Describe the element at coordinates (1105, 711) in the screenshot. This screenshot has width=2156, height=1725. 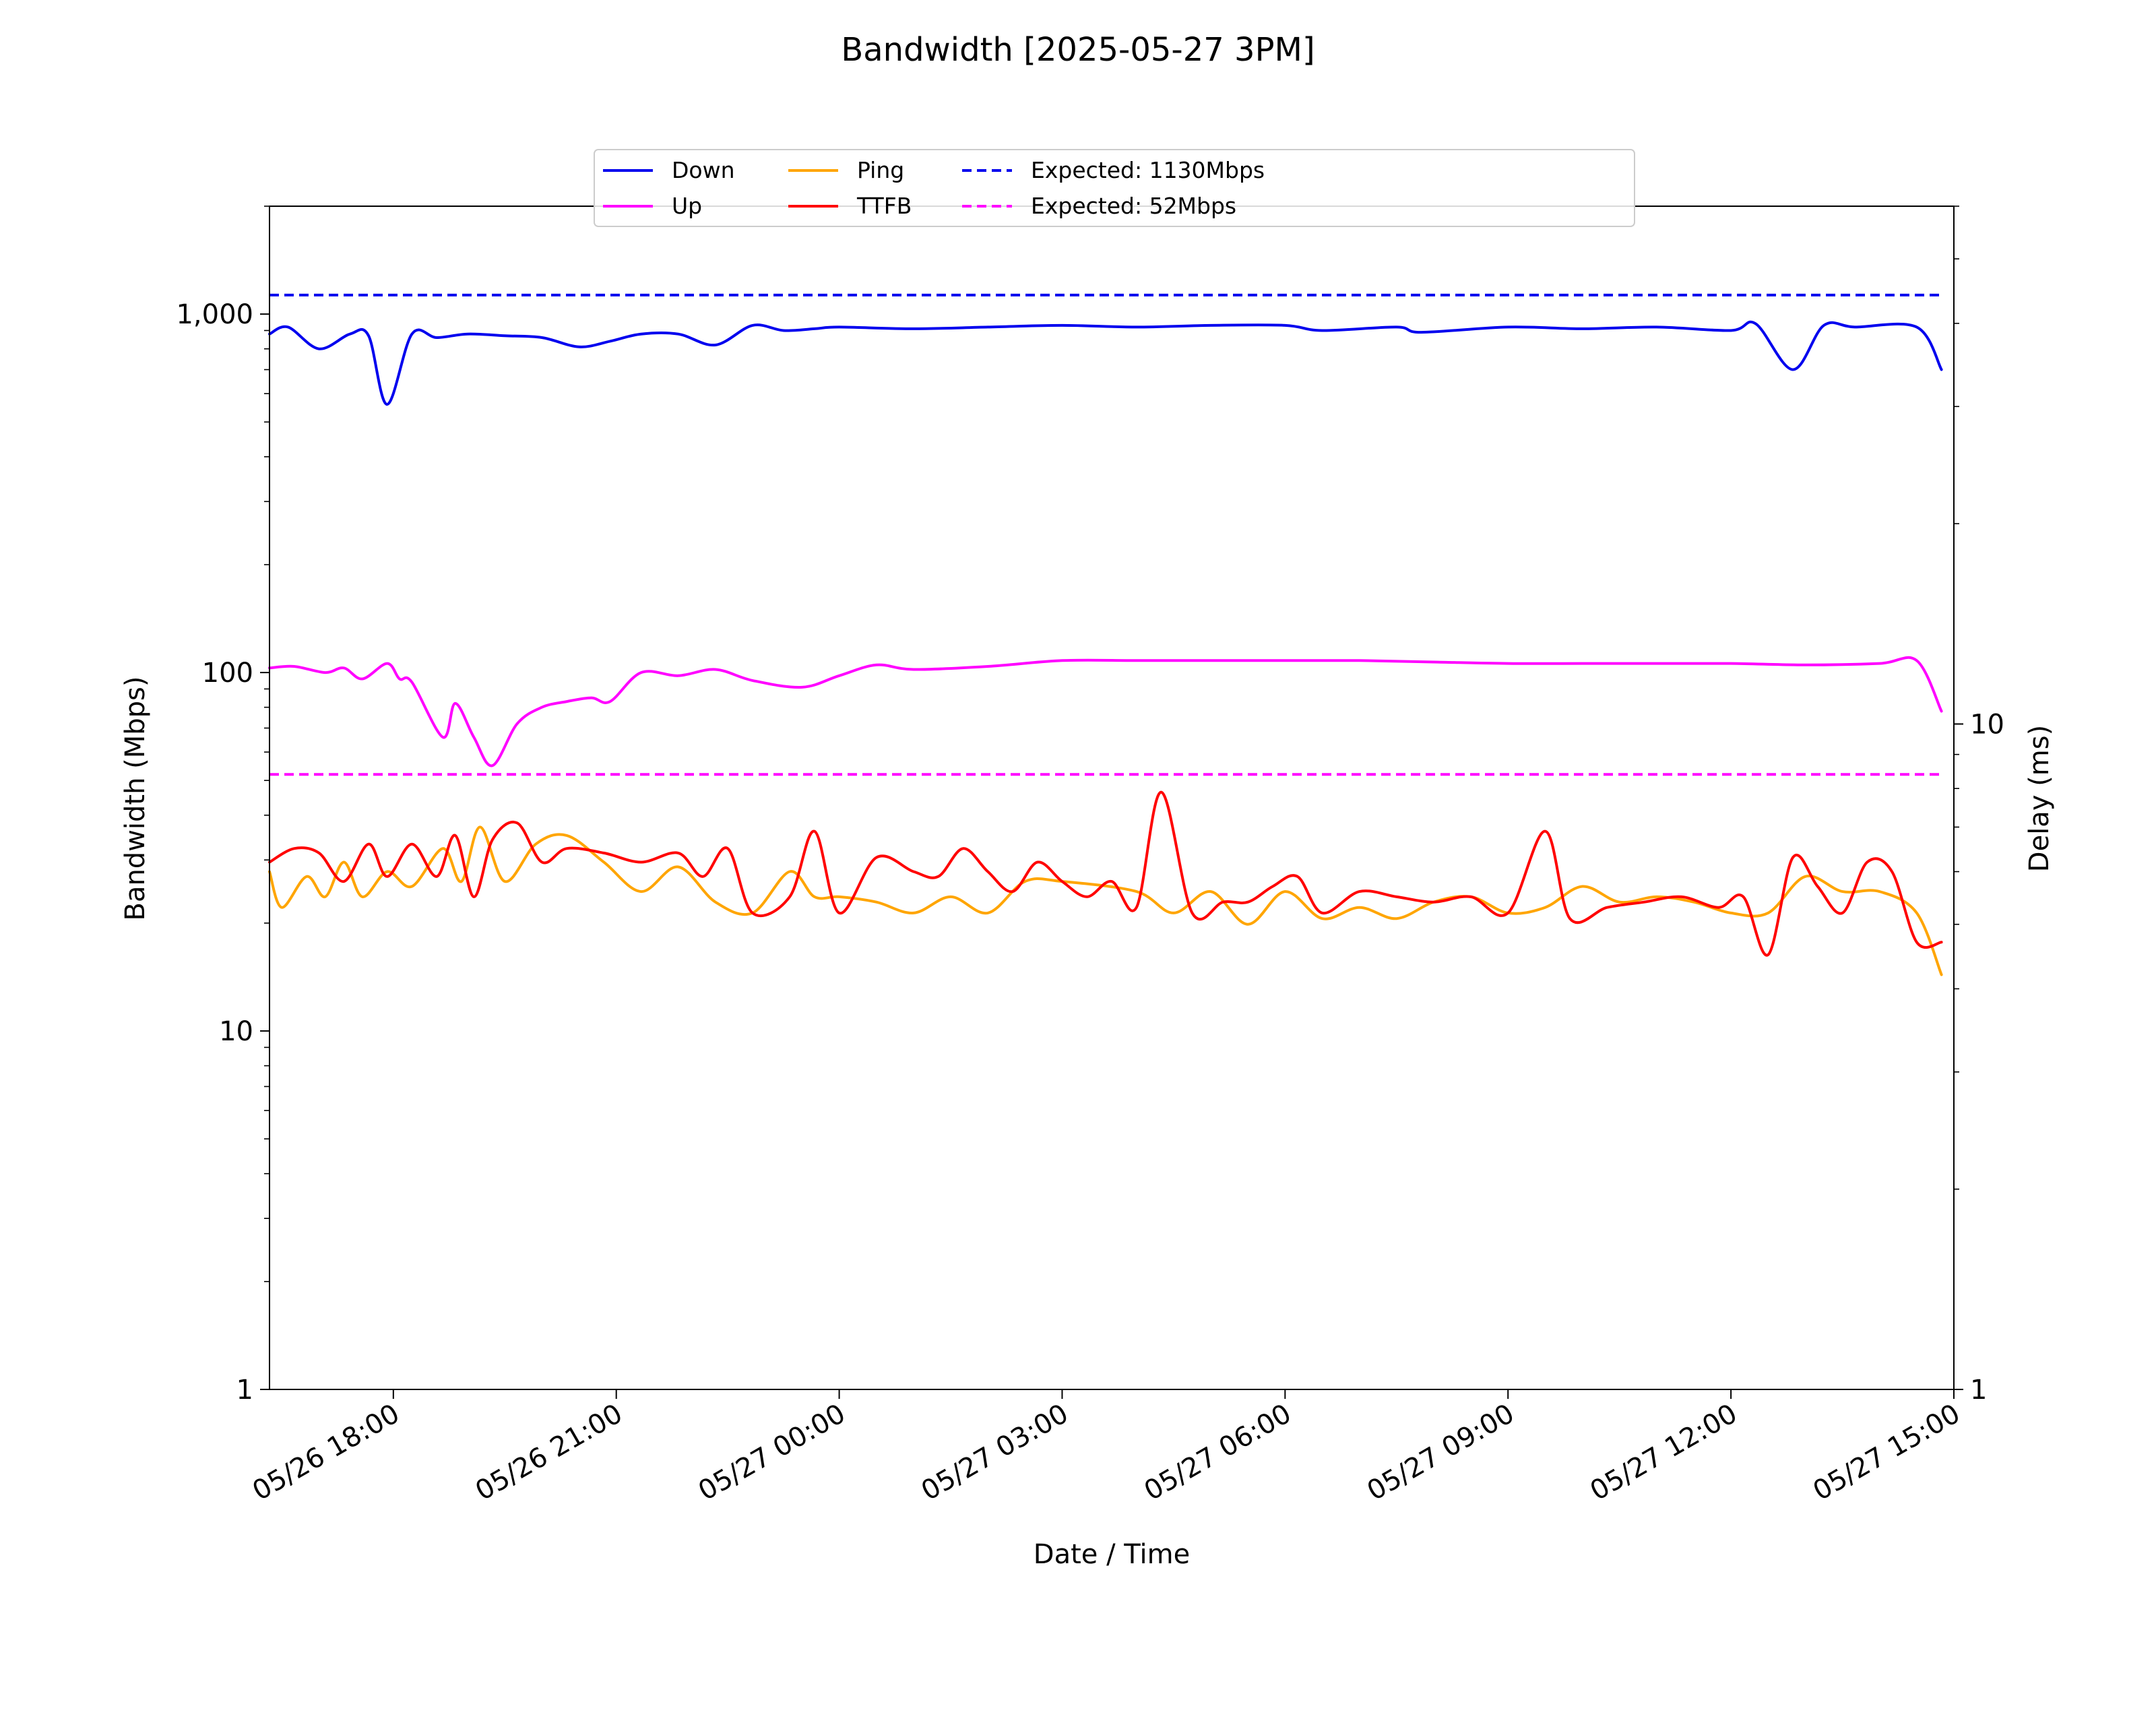
I see `series-line-up` at that location.